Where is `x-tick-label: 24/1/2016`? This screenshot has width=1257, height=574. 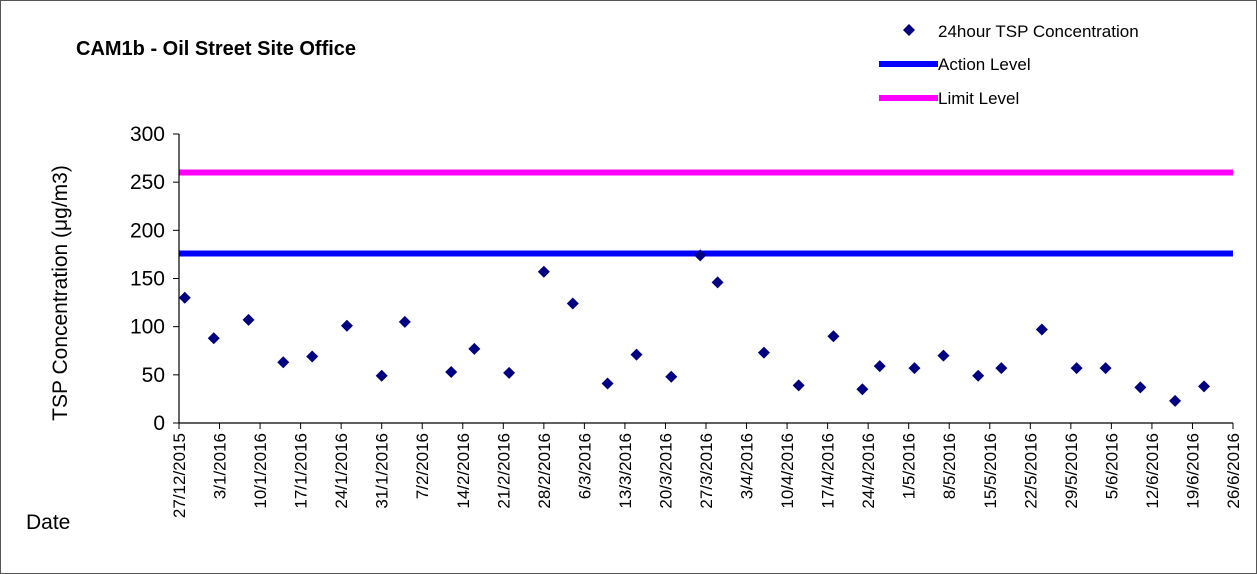 x-tick-label: 24/1/2016 is located at coordinates (341, 471).